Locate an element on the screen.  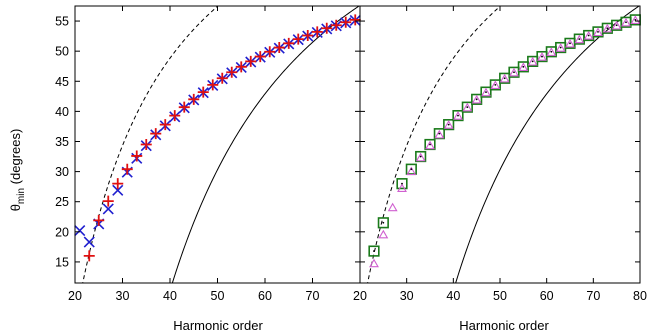
x-axis-label-right: Harmonic order is located at coordinates (504, 325).